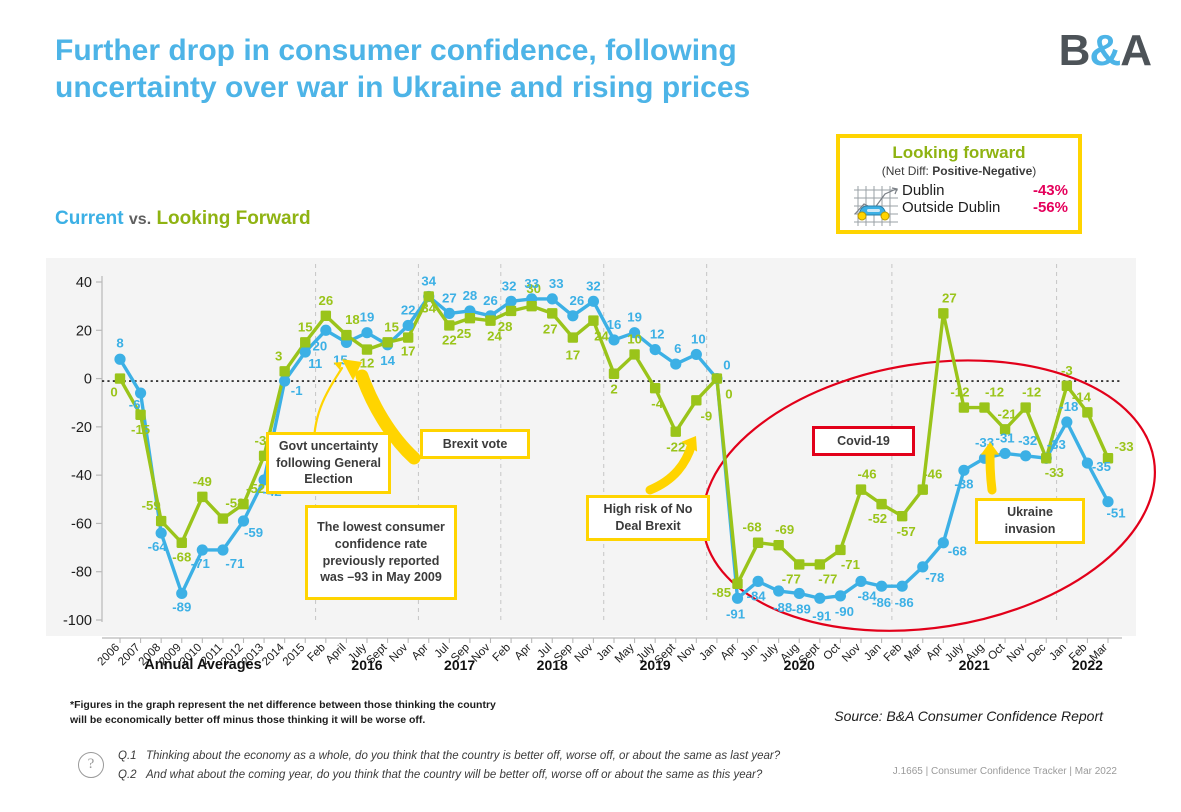  What do you see at coordinates (1105, 51) in the screenshot?
I see `brand-logo: B&A` at bounding box center [1105, 51].